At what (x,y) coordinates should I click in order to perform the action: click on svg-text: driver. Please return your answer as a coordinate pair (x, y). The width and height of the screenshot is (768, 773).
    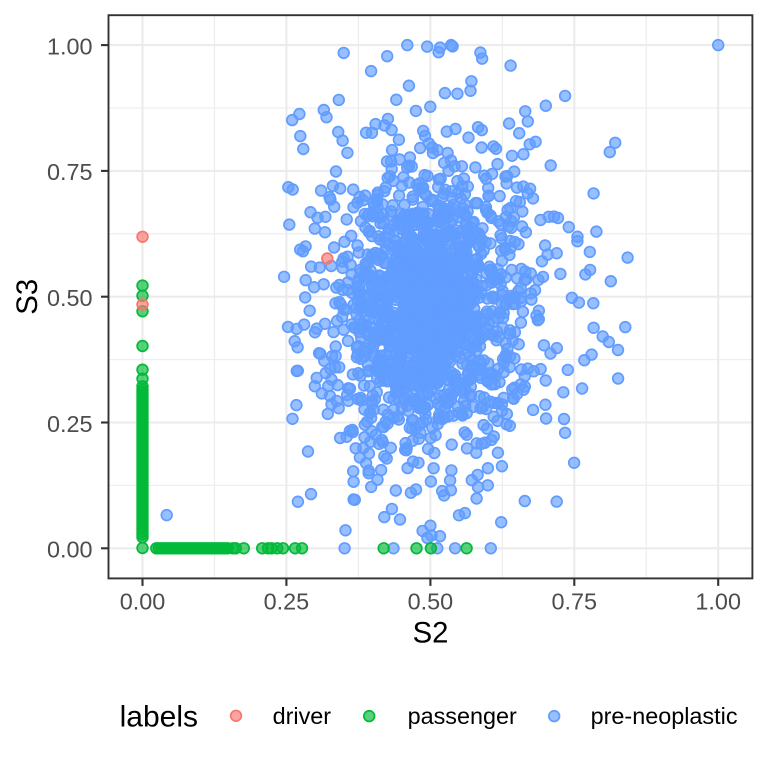
    Looking at the image, I should click on (302, 716).